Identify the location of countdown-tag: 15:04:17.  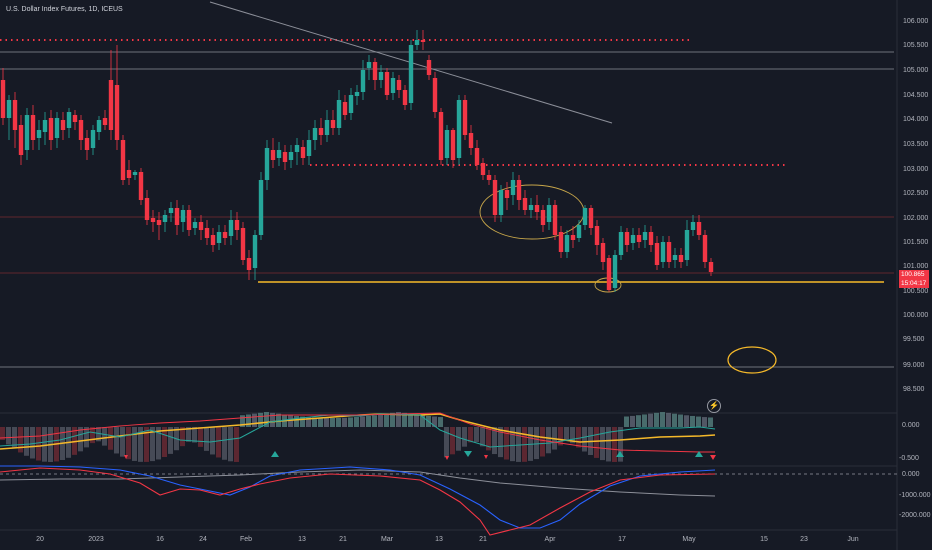
(914, 283).